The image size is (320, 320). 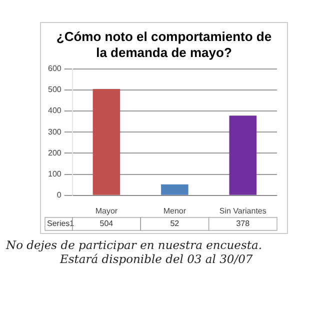 I want to click on y-tick-label: 0, so click(x=59, y=195).